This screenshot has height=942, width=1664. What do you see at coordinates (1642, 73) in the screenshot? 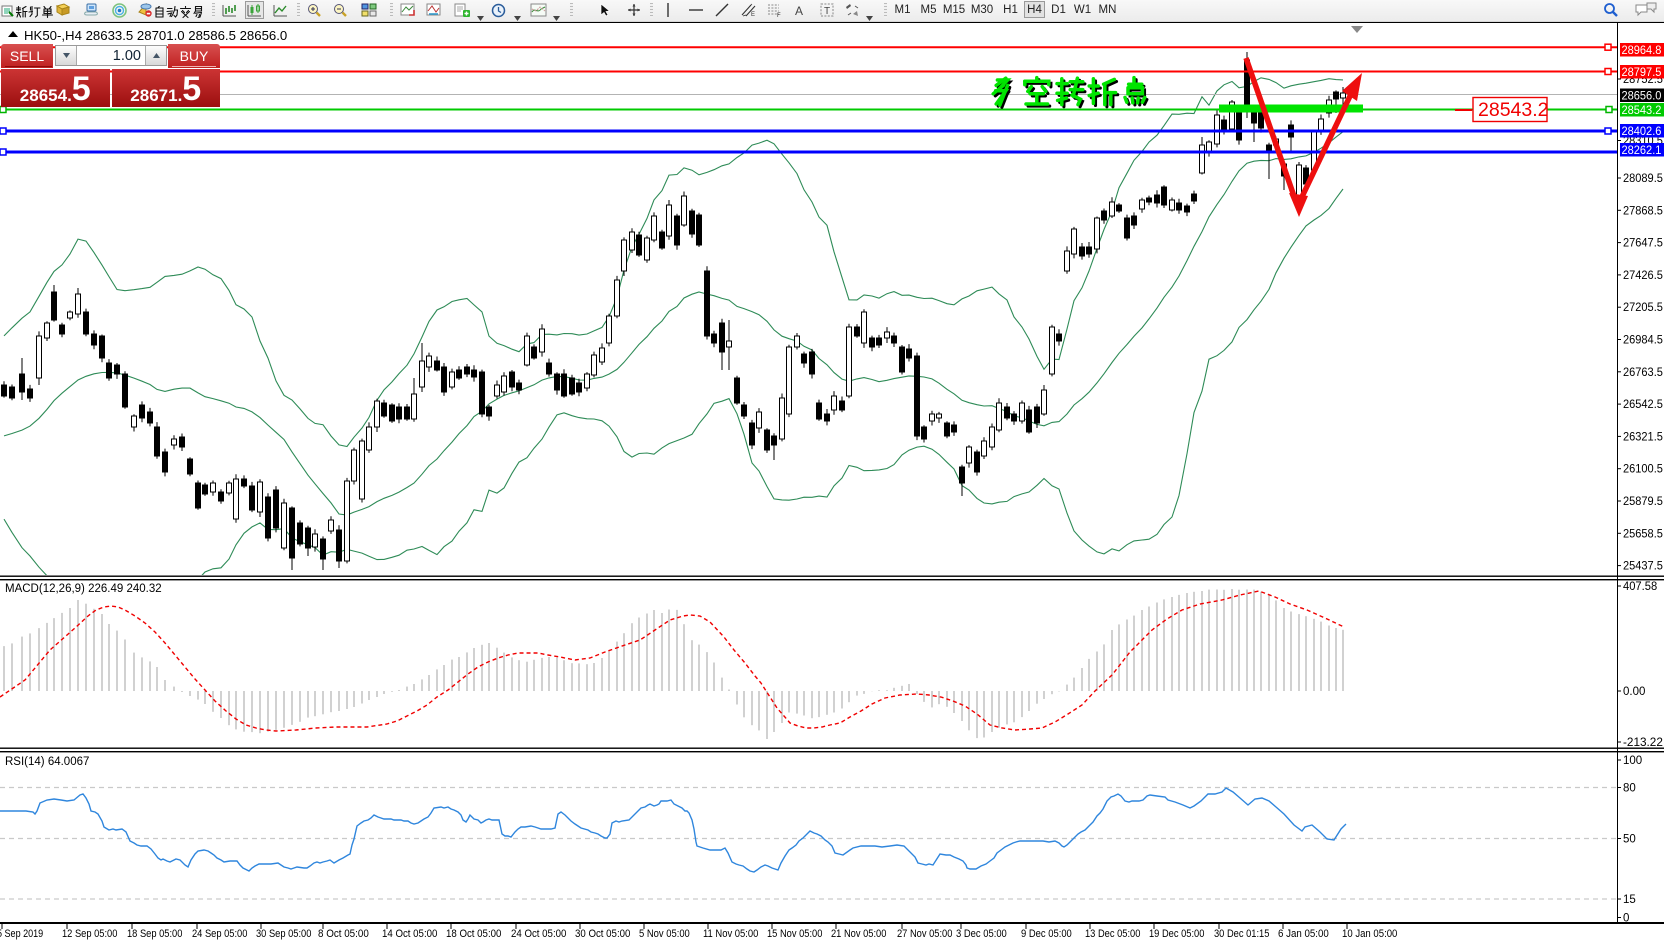
I see `svg-text: 28797.5` at bounding box center [1642, 73].